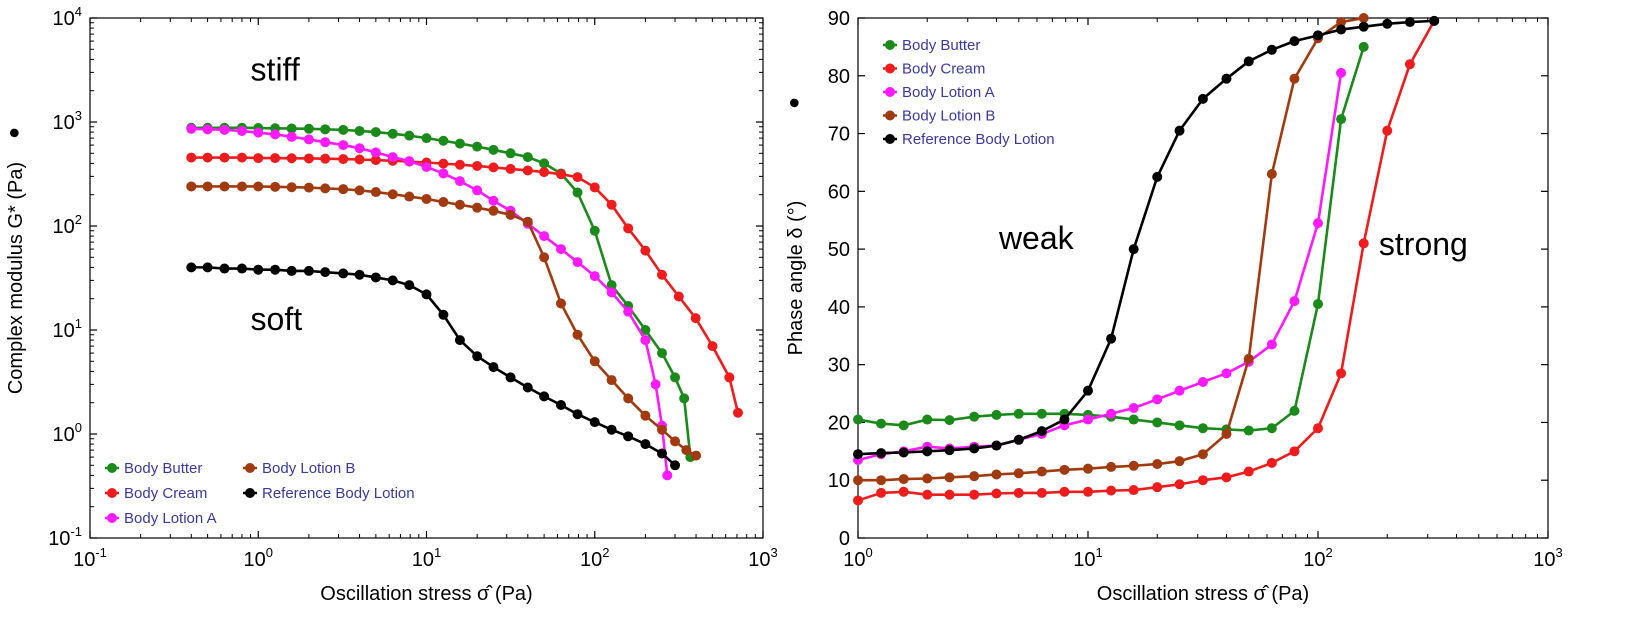  What do you see at coordinates (67, 225) in the screenshot?
I see `y-tick-label: 10²` at bounding box center [67, 225].